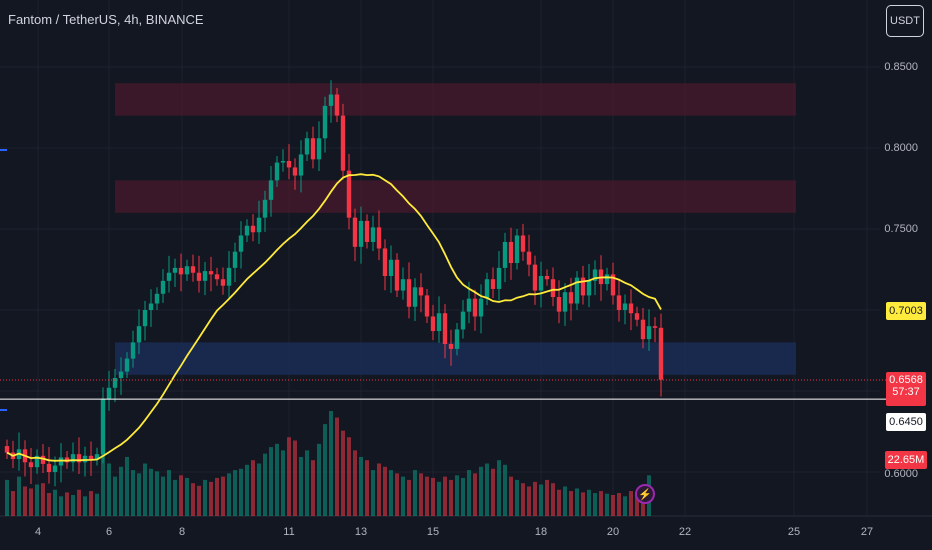 This screenshot has width=932, height=550. What do you see at coordinates (906, 389) in the screenshot?
I see `last-price-badge: 0.6568 57:37` at bounding box center [906, 389].